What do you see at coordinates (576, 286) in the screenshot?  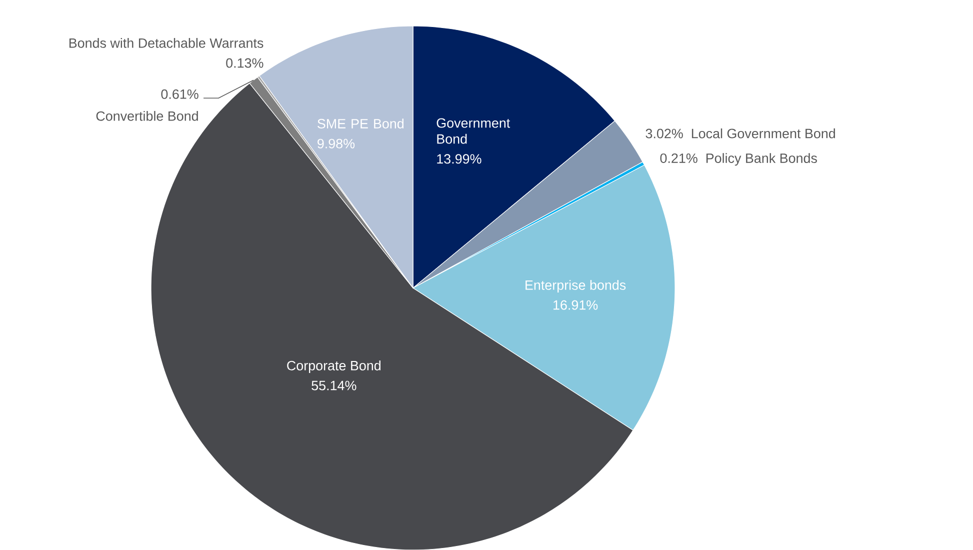 I see `slice-label: Enterprise bonds` at bounding box center [576, 286].